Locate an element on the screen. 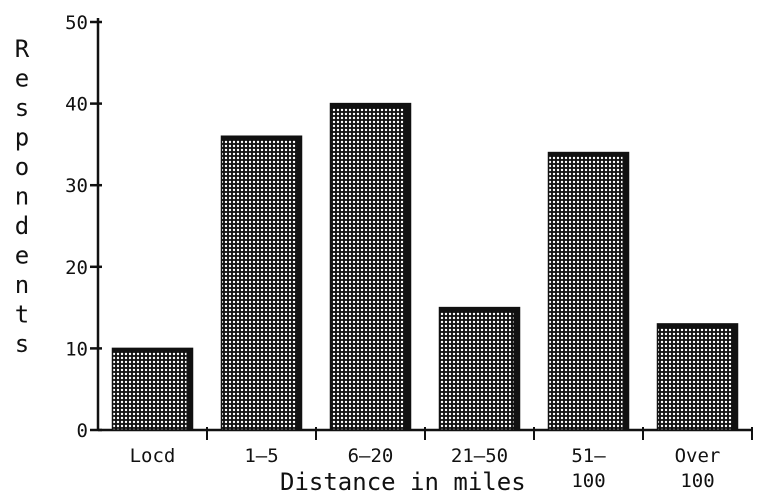 Image resolution: width=764 pixels, height=498 pixels. x-tick-label: 51– is located at coordinates (588, 456).